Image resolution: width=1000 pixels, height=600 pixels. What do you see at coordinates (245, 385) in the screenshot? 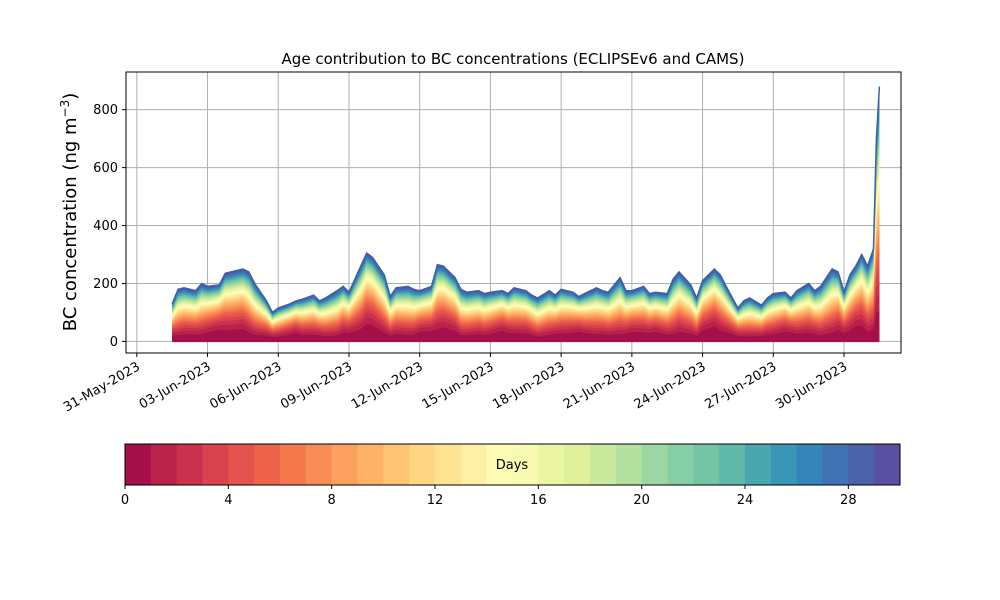
I see `x-tick-label: 06-Jun-2023` at bounding box center [245, 385].